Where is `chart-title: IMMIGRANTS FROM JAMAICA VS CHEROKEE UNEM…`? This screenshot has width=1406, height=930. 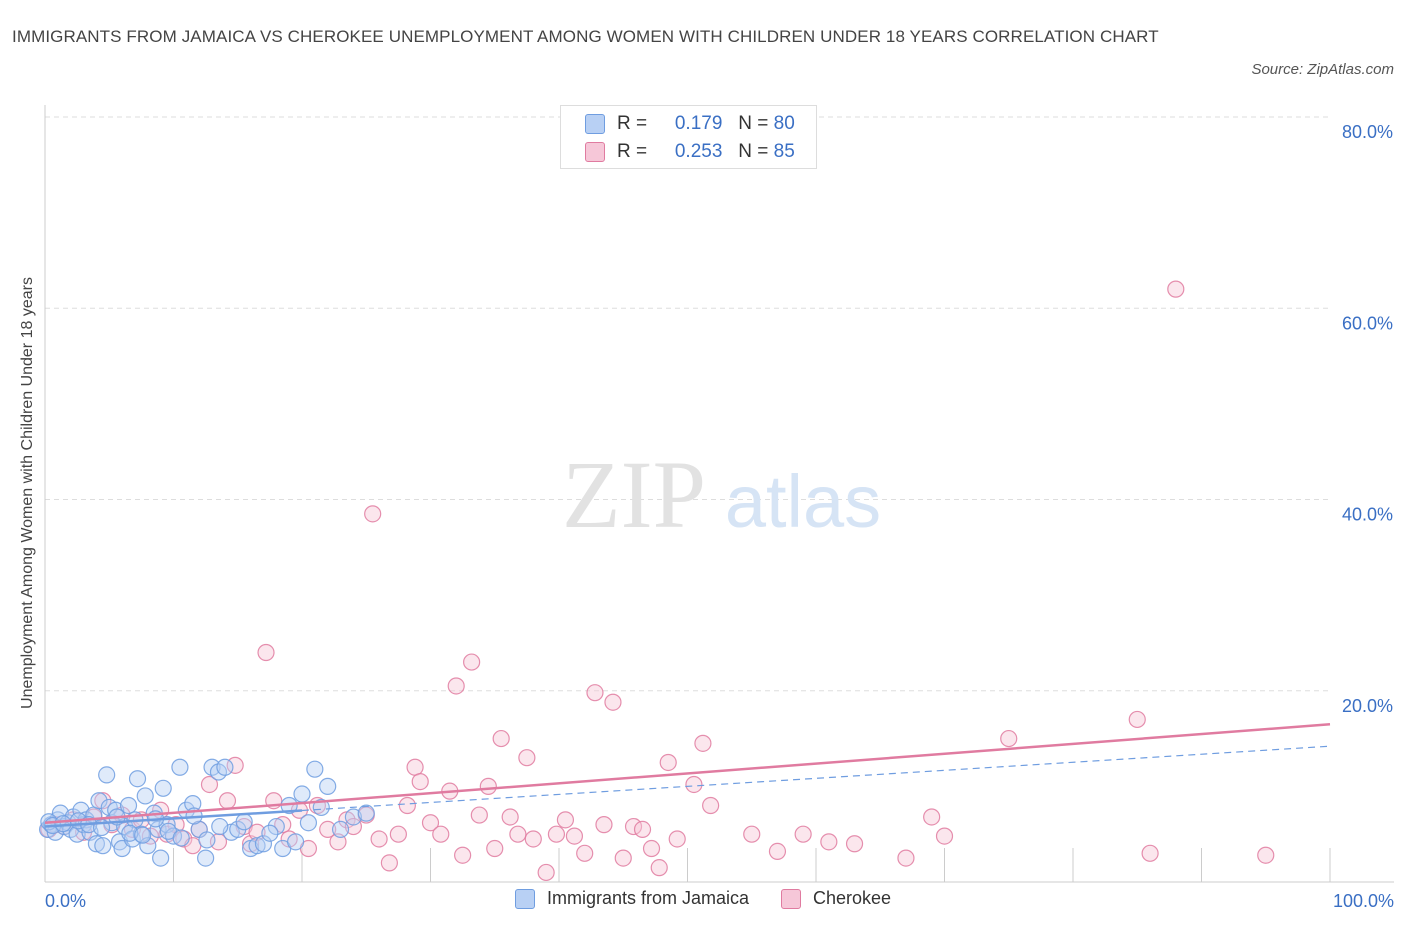 chart-title: IMMIGRANTS FROM JAMAICA VS CHEROKEE UNEM… is located at coordinates (585, 36).